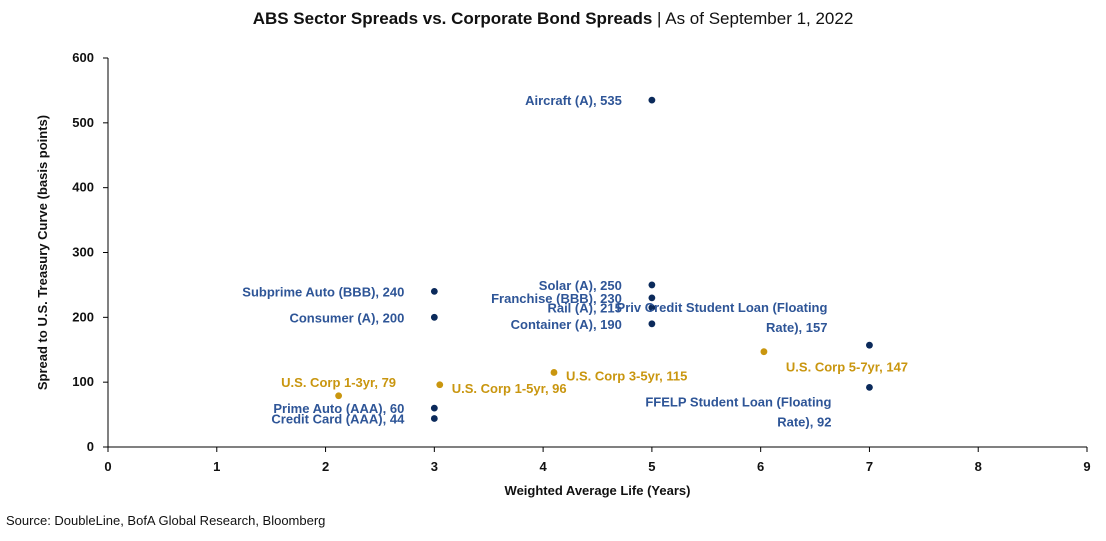  What do you see at coordinates (325, 466) in the screenshot?
I see `x-tick-label: 2` at bounding box center [325, 466].